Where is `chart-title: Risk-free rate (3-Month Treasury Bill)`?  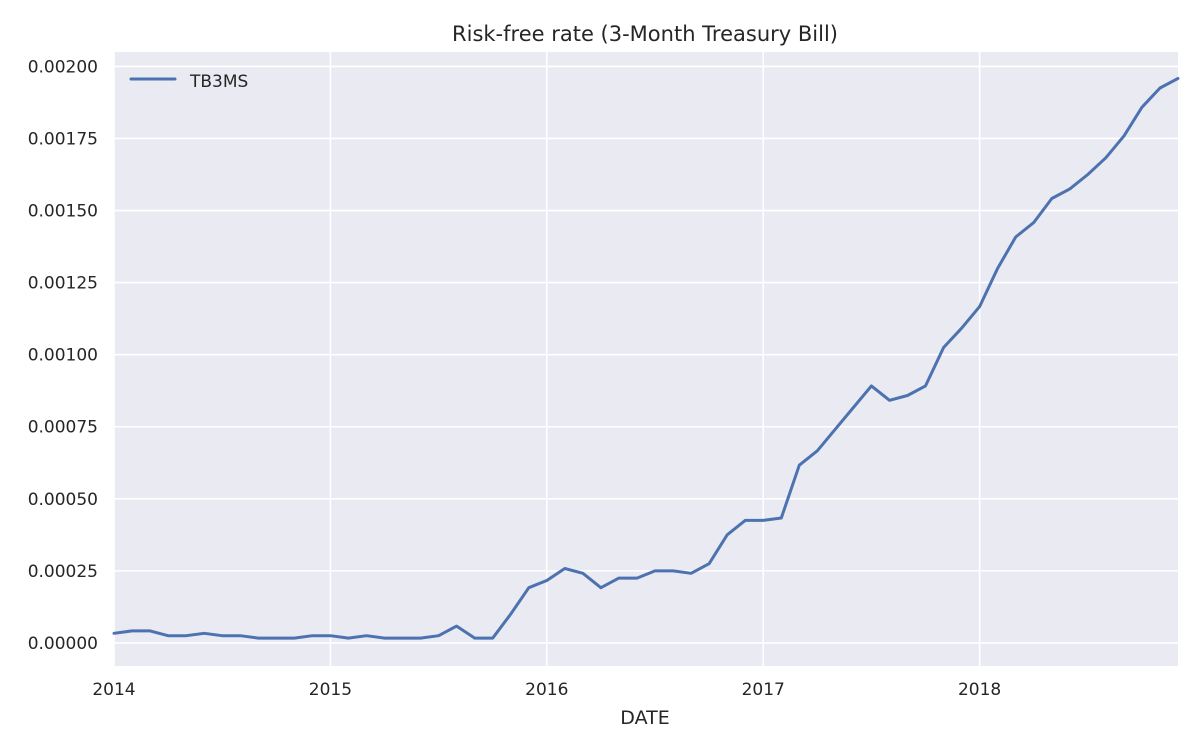 chart-title: Risk-free rate (3-Month Treasury Bill) is located at coordinates (645, 34).